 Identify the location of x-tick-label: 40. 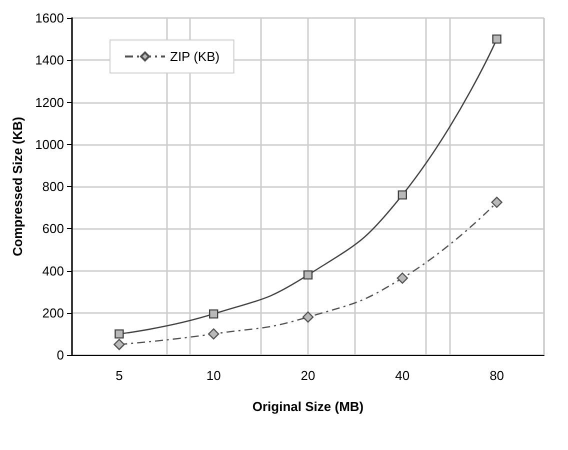
(402, 375).